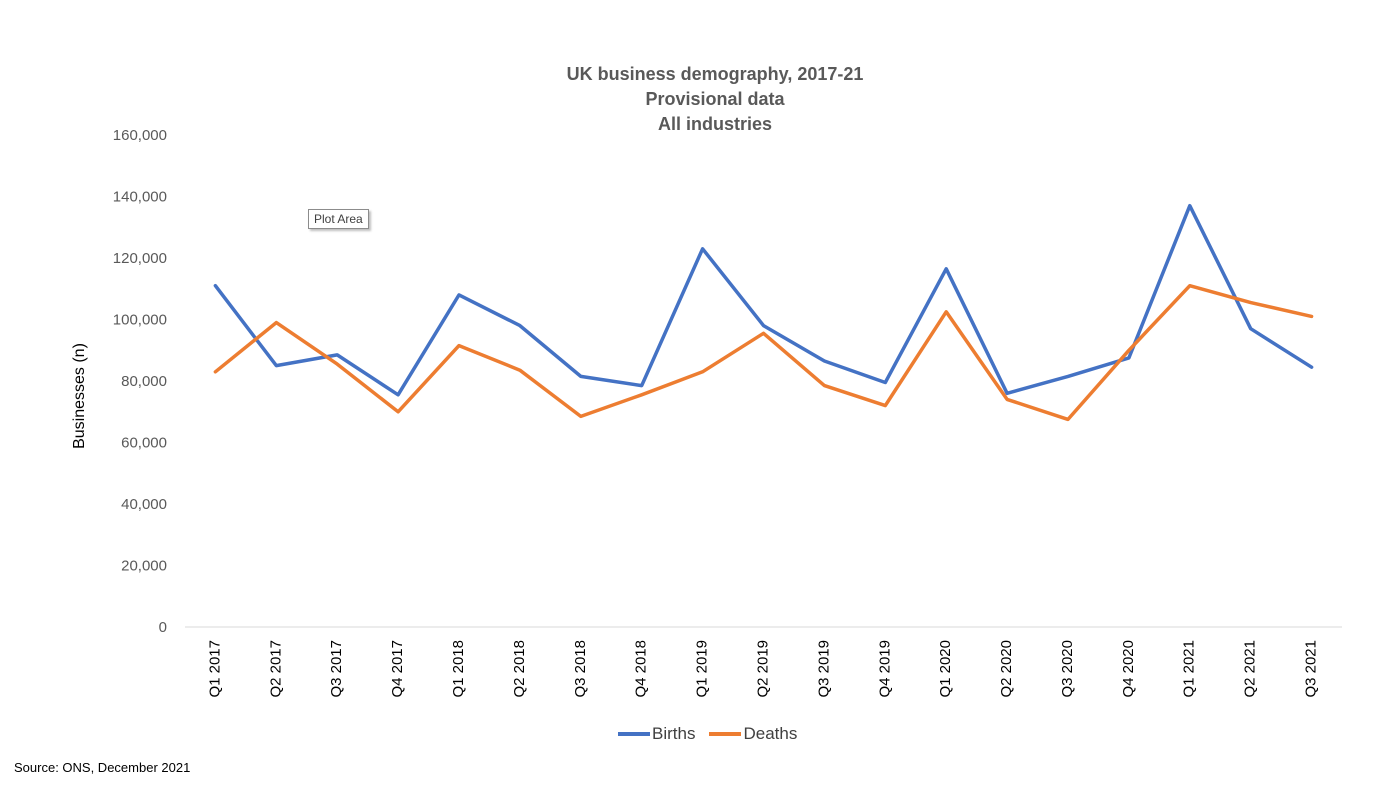 Image resolution: width=1394 pixels, height=786 pixels. Describe the element at coordinates (763, 352) in the screenshot. I see `series-line-deaths` at that location.